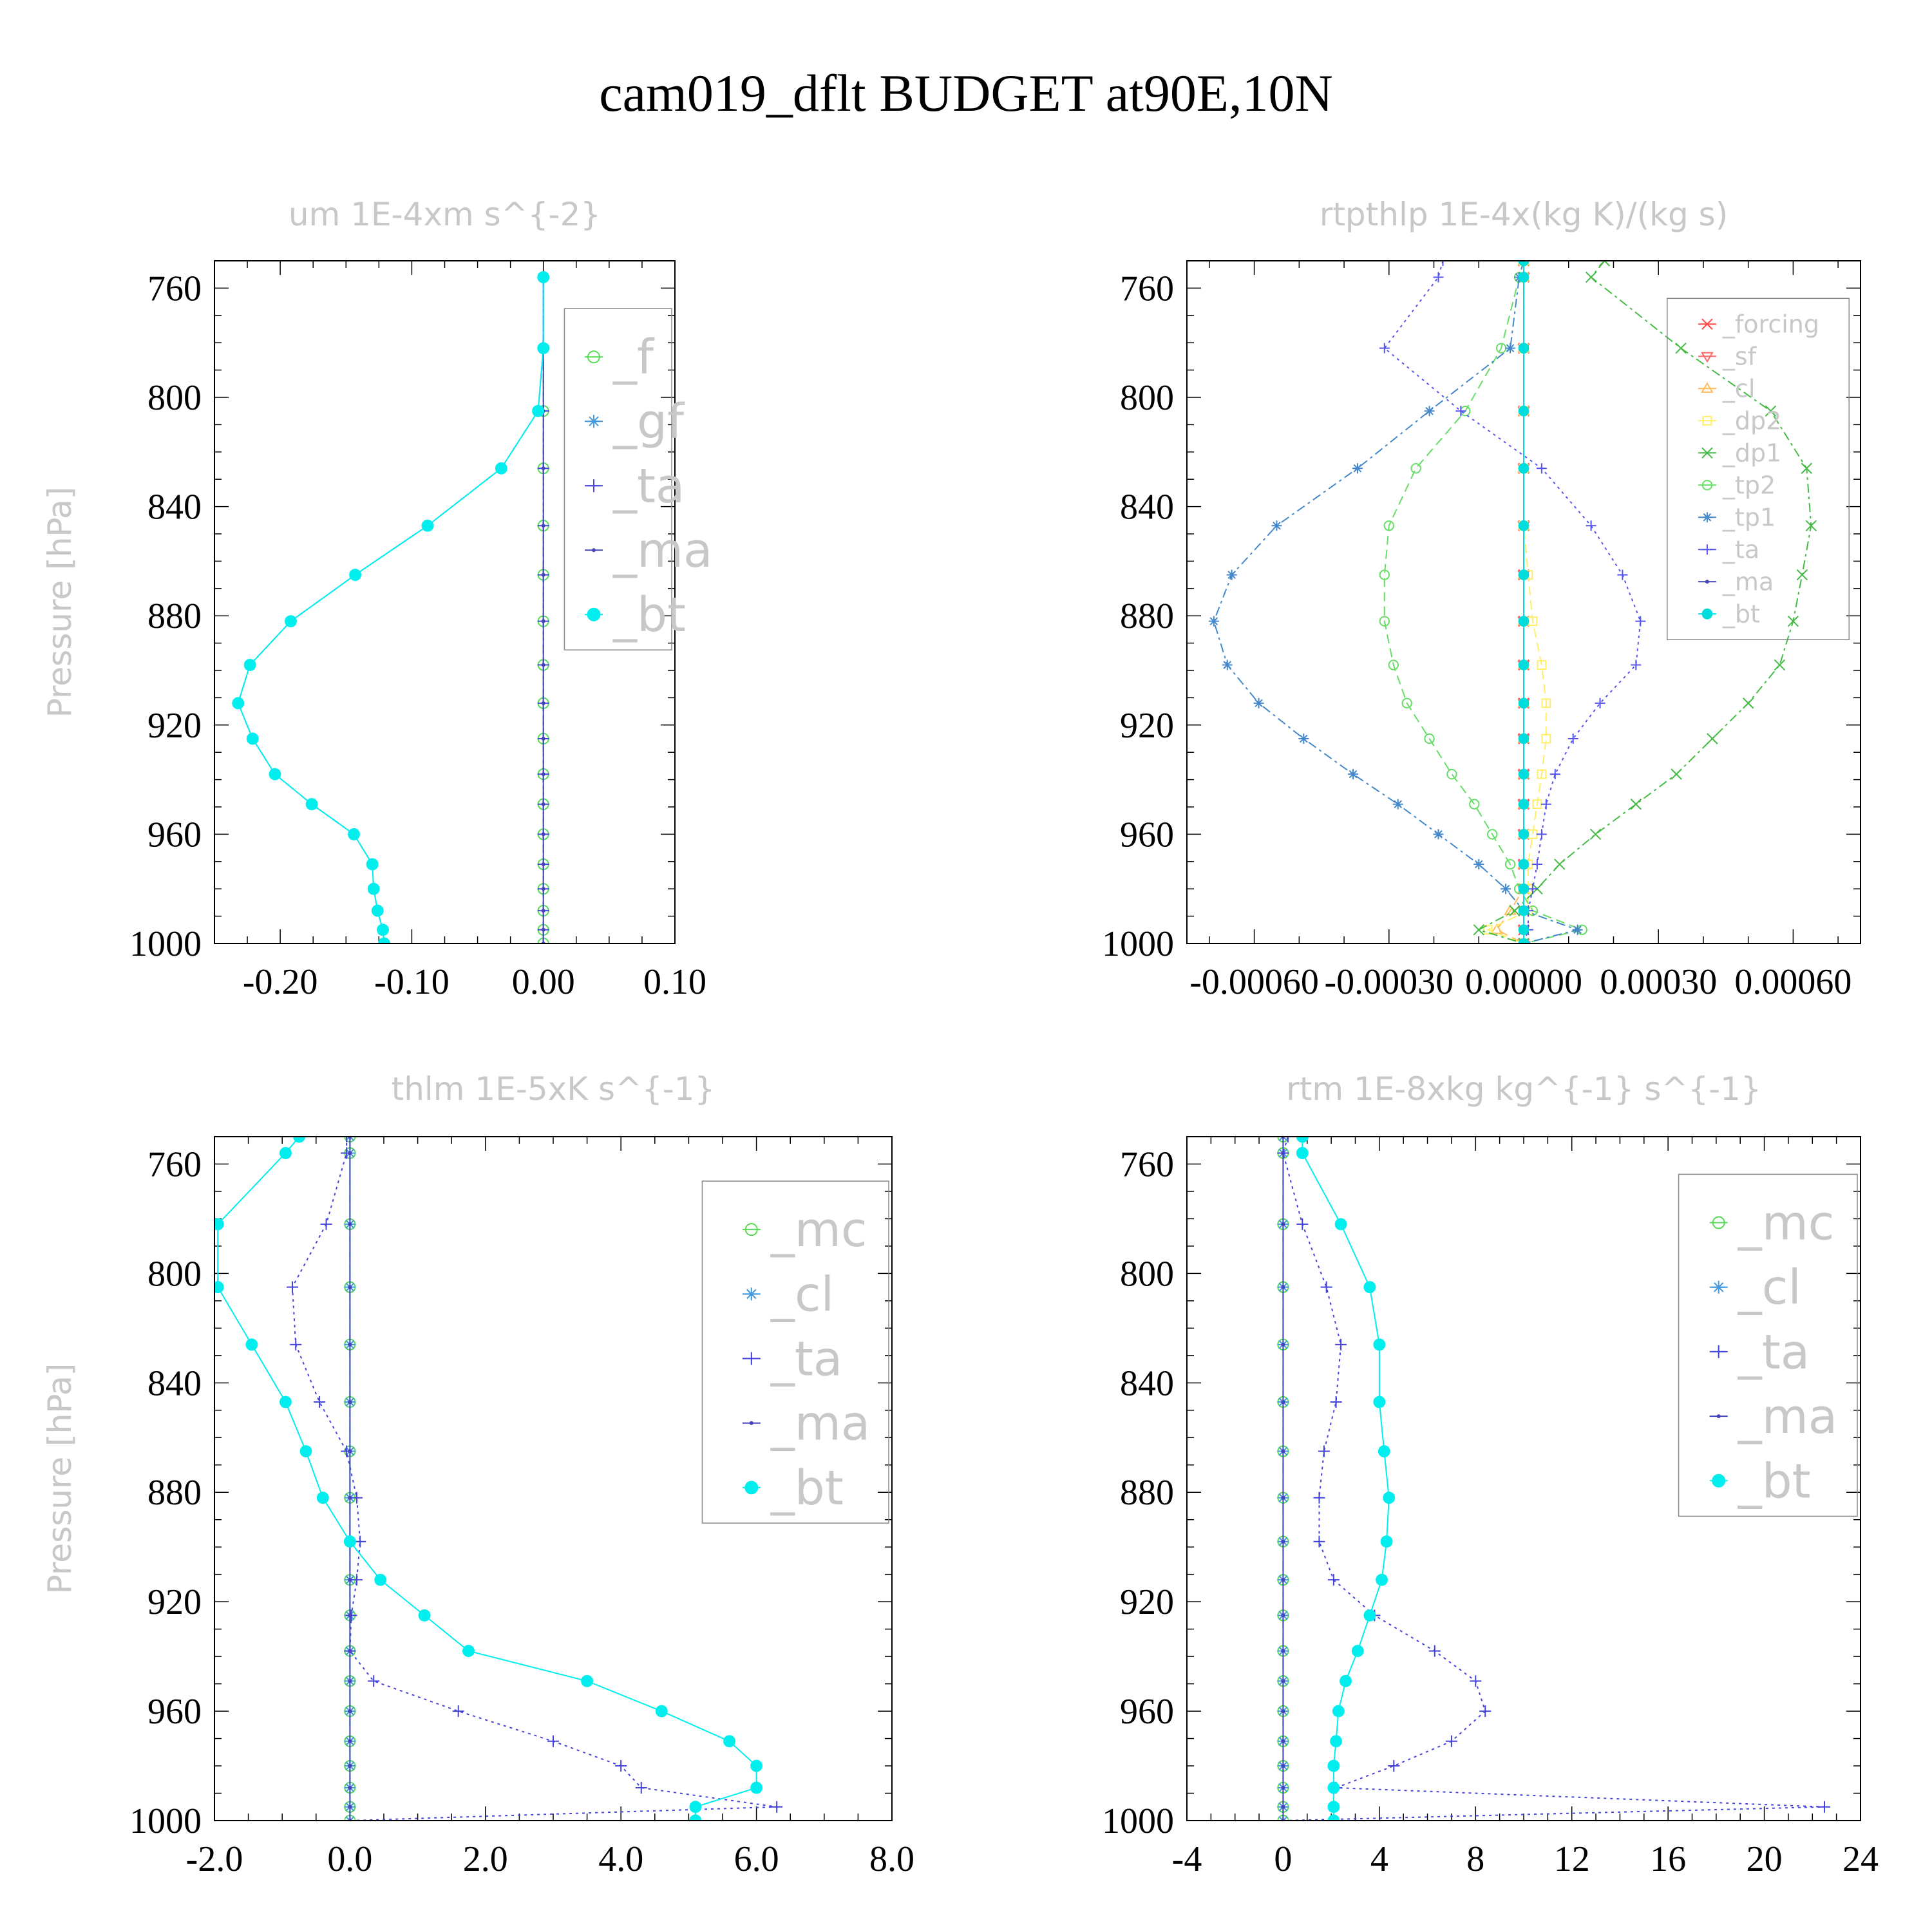 This screenshot has height=1932, width=1932. Describe the element at coordinates (1787, 1223) in the screenshot. I see `legend-label: _mc` at that location.